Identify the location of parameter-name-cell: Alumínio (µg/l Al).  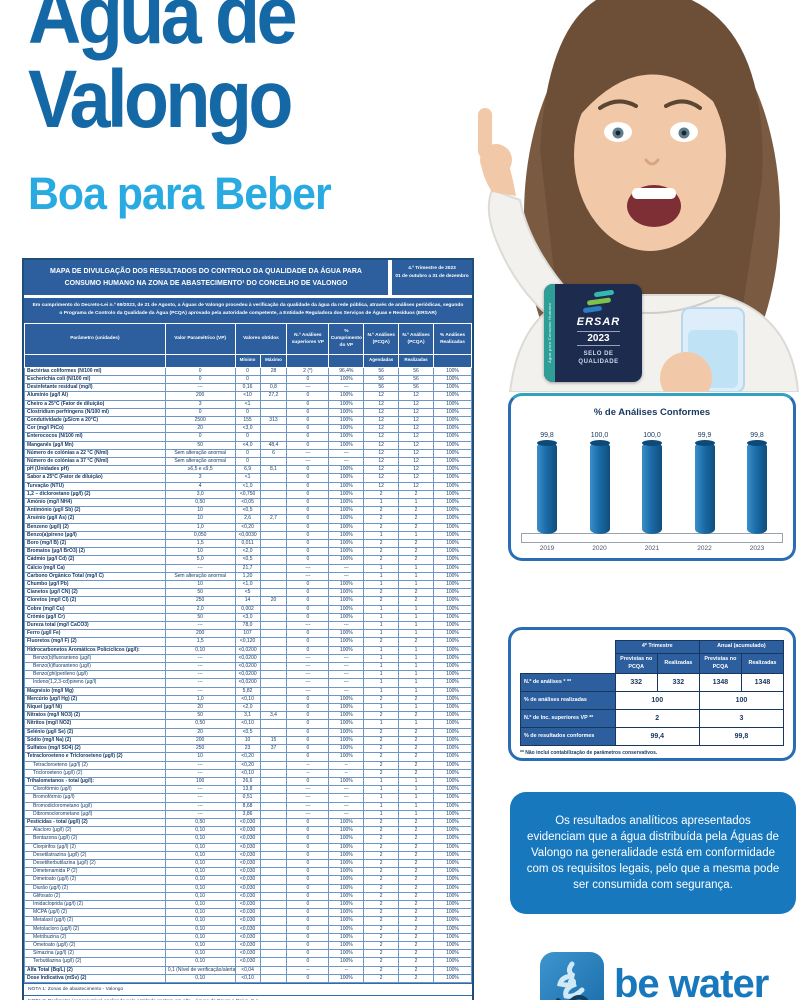
(95, 396).